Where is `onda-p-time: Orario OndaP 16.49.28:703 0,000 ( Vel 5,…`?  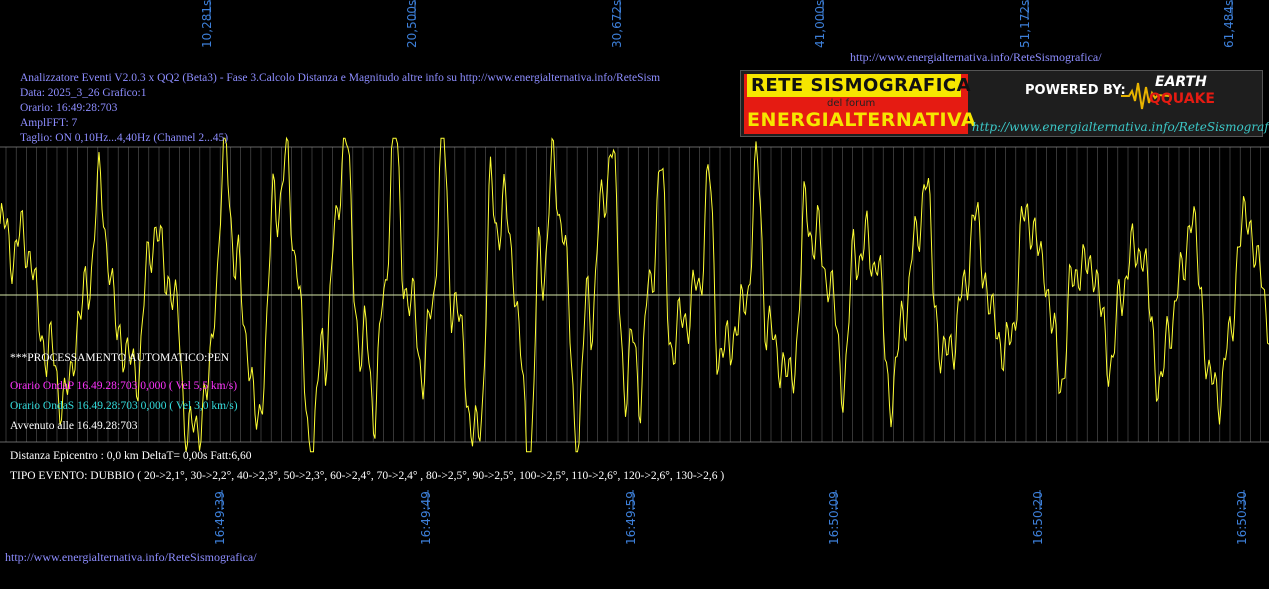 onda-p-time: Orario OndaP 16.49.28:703 0,000 ( Vel 5,… is located at coordinates (124, 386).